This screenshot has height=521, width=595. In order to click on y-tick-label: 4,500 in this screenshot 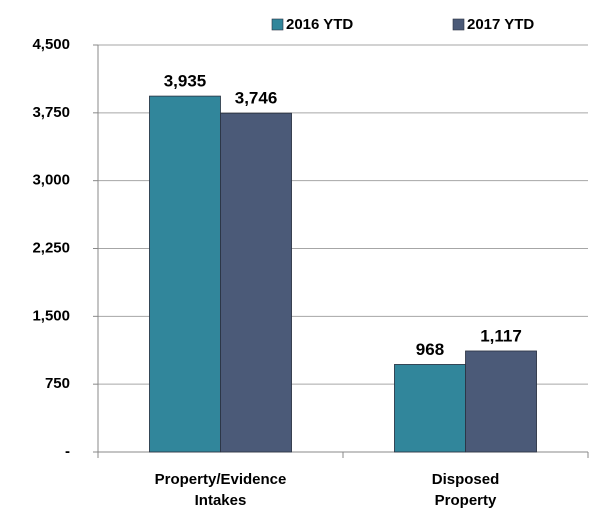, I will do `click(51, 44)`.